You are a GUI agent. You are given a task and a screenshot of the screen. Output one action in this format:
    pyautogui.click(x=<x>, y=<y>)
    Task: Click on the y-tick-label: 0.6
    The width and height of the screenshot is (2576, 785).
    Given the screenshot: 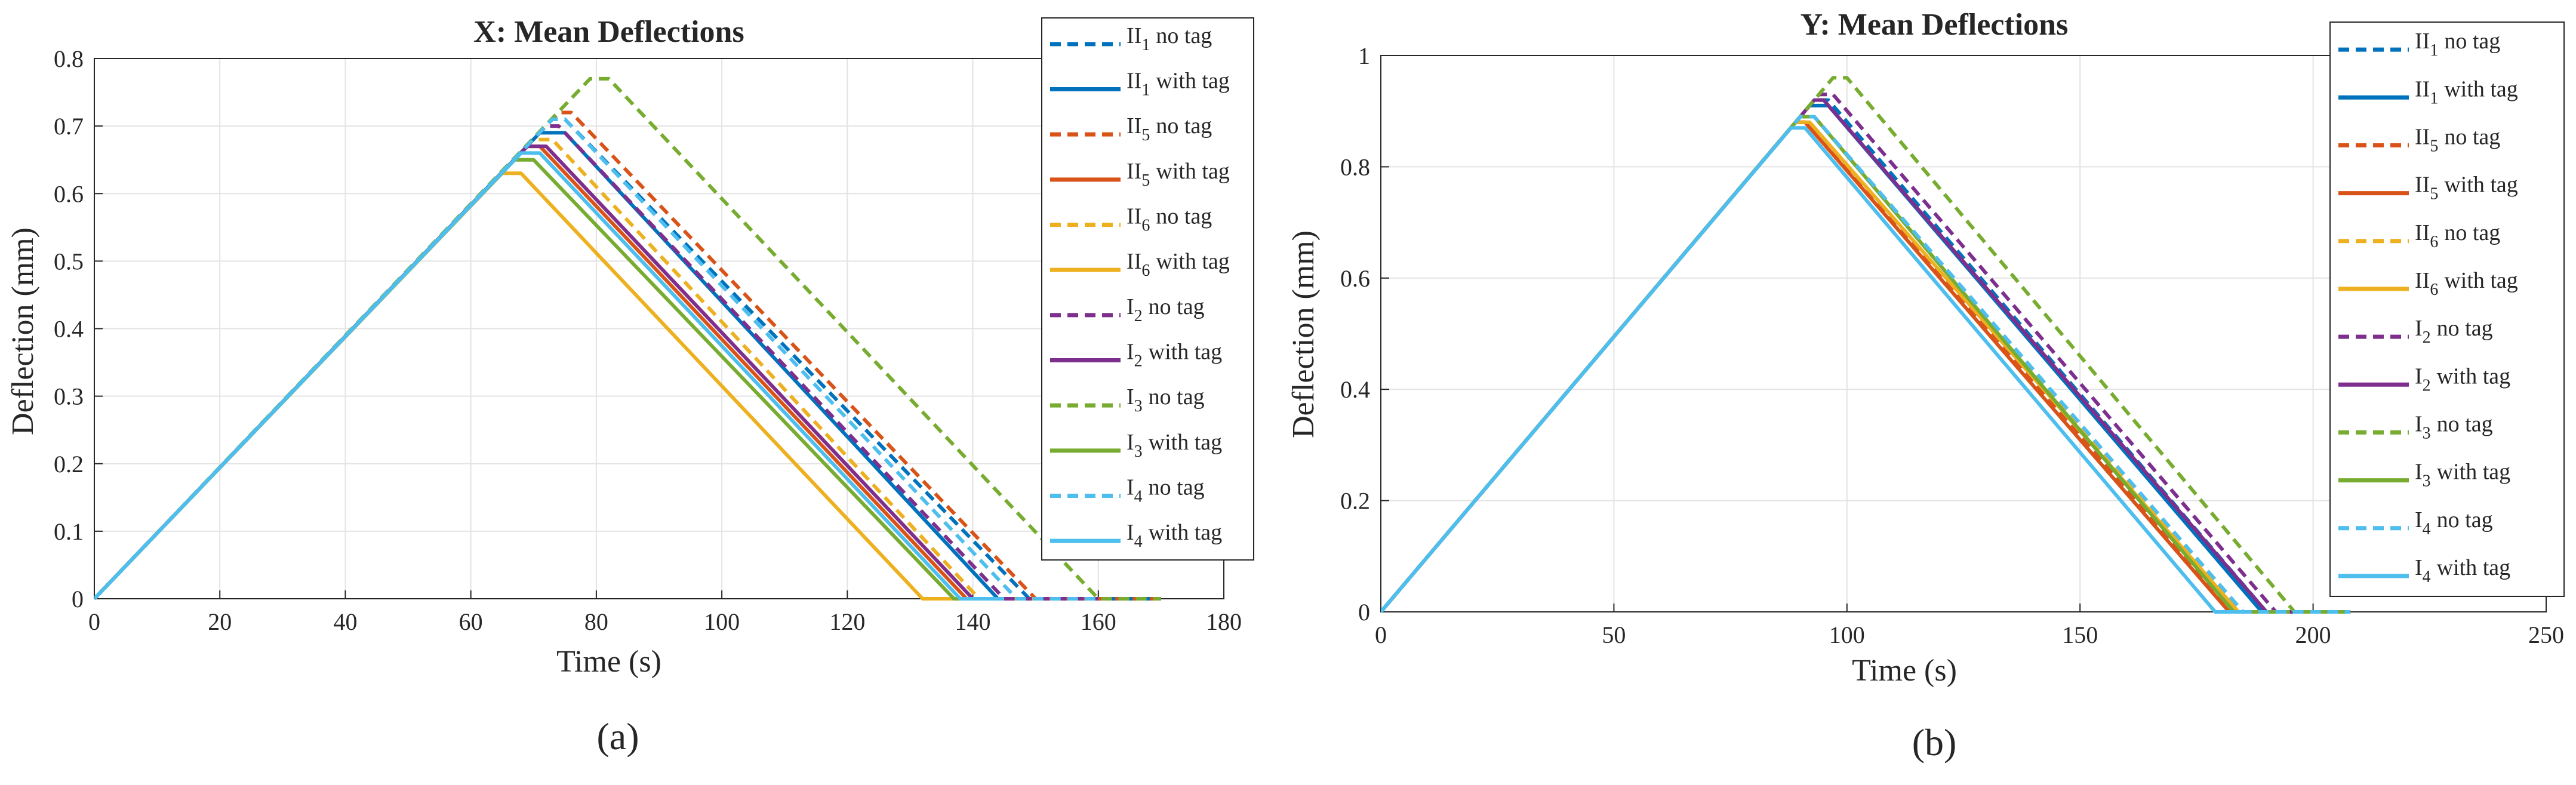 What is the action you would take?
    pyautogui.click(x=1355, y=278)
    